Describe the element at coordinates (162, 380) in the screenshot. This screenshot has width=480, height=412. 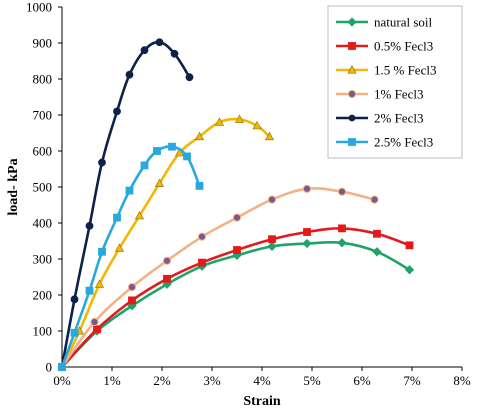
I see `x-tick-label: 2%` at that location.